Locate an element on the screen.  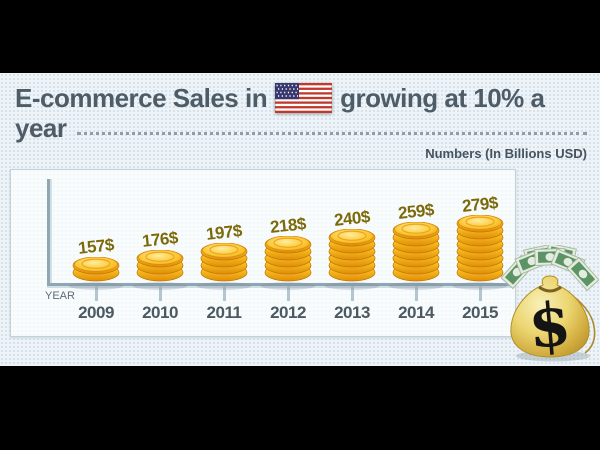
x-tick-label: 2014 is located at coordinates (416, 312).